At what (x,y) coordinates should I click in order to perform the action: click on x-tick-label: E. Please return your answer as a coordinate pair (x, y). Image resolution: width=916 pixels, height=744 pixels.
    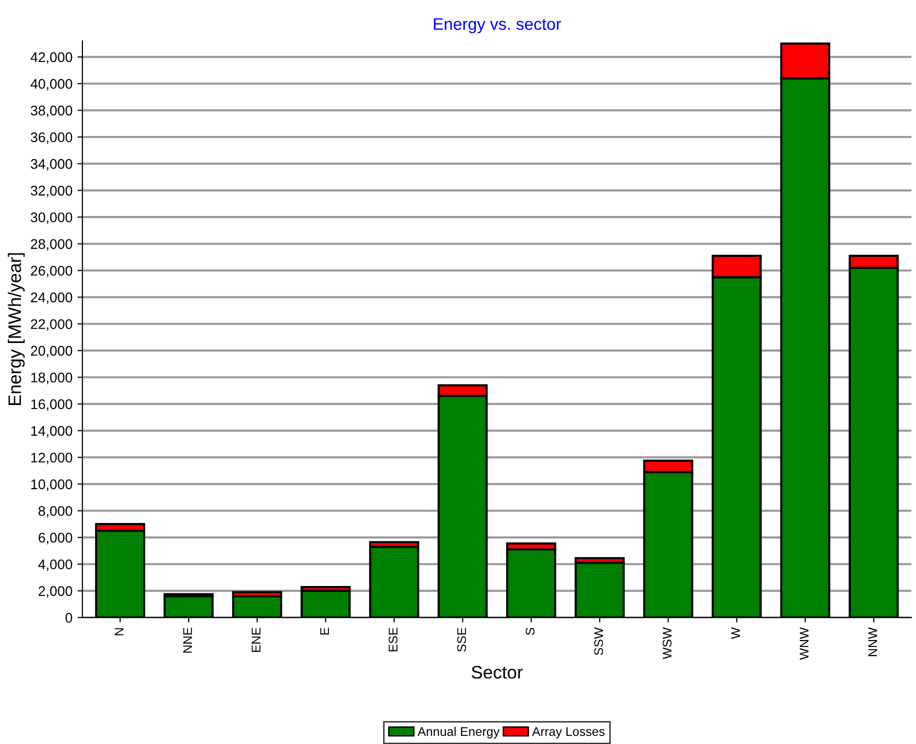
    Looking at the image, I should click on (324, 631).